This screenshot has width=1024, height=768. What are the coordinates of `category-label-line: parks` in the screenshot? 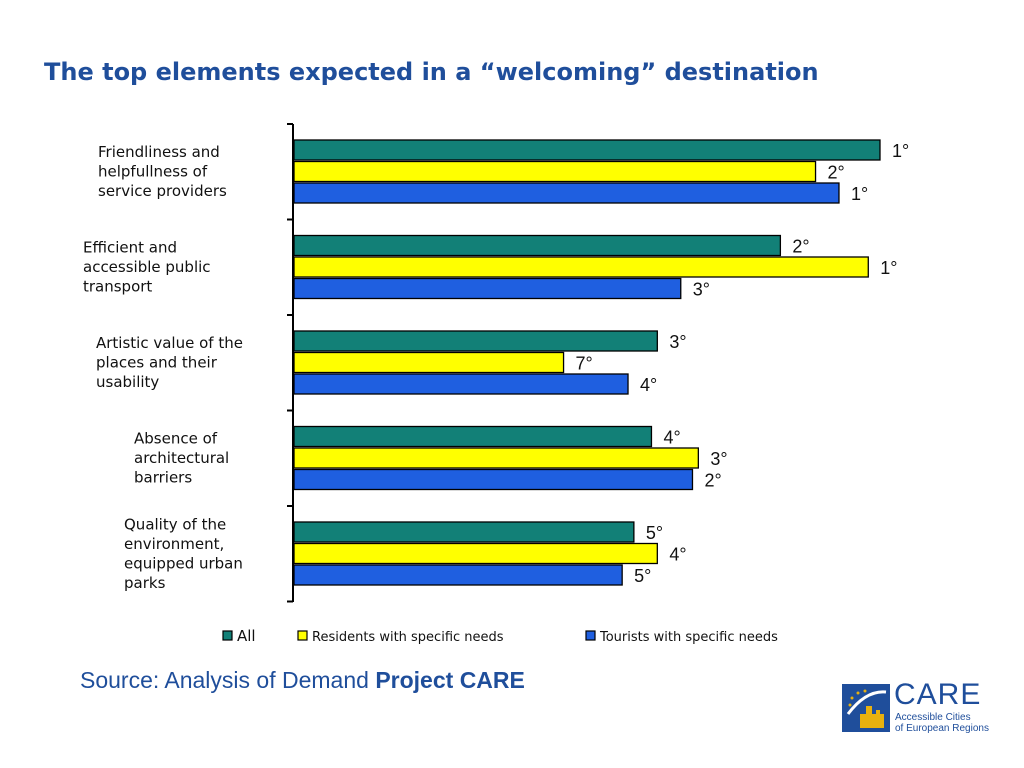 It's located at (145, 583).